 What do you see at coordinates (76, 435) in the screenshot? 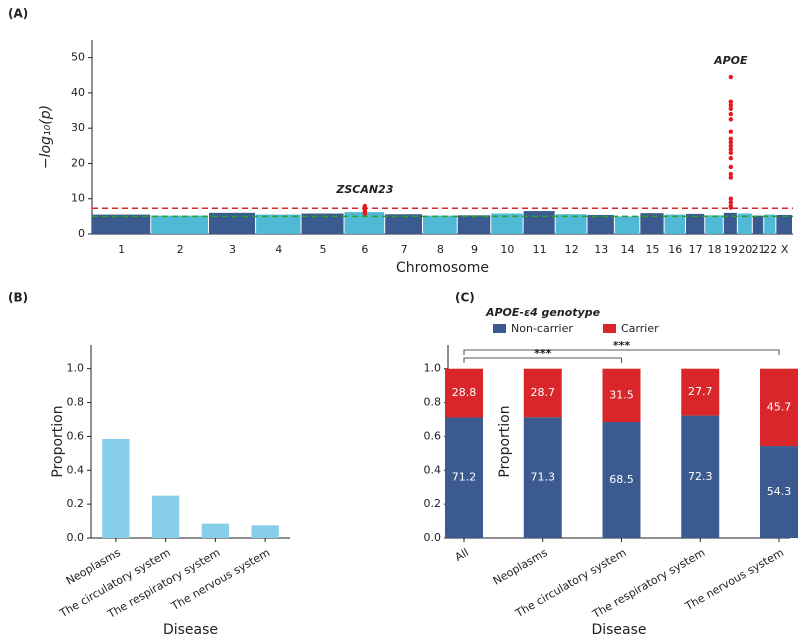
I see `y-tick-label: 0.6` at bounding box center [76, 435].